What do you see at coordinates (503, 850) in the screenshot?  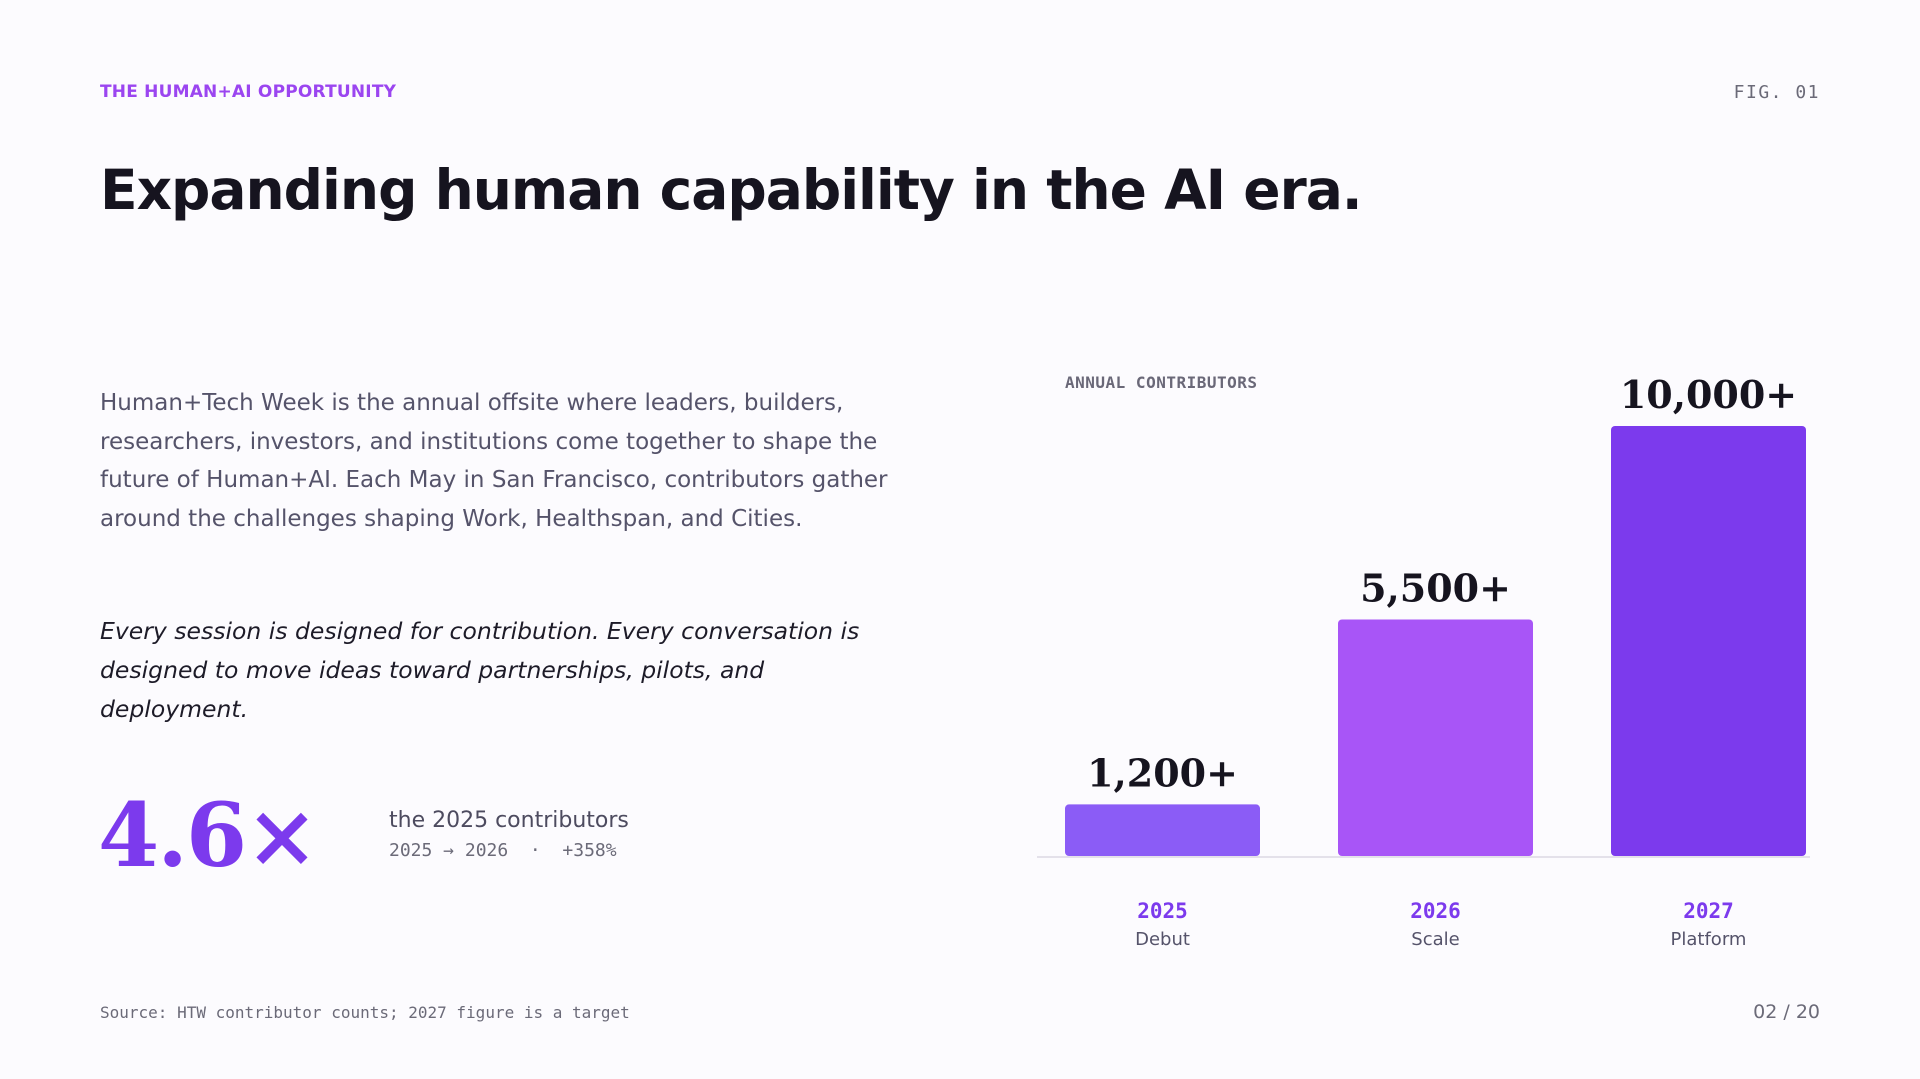 I see `growth-detail: 2025 → 2026 · +358%` at bounding box center [503, 850].